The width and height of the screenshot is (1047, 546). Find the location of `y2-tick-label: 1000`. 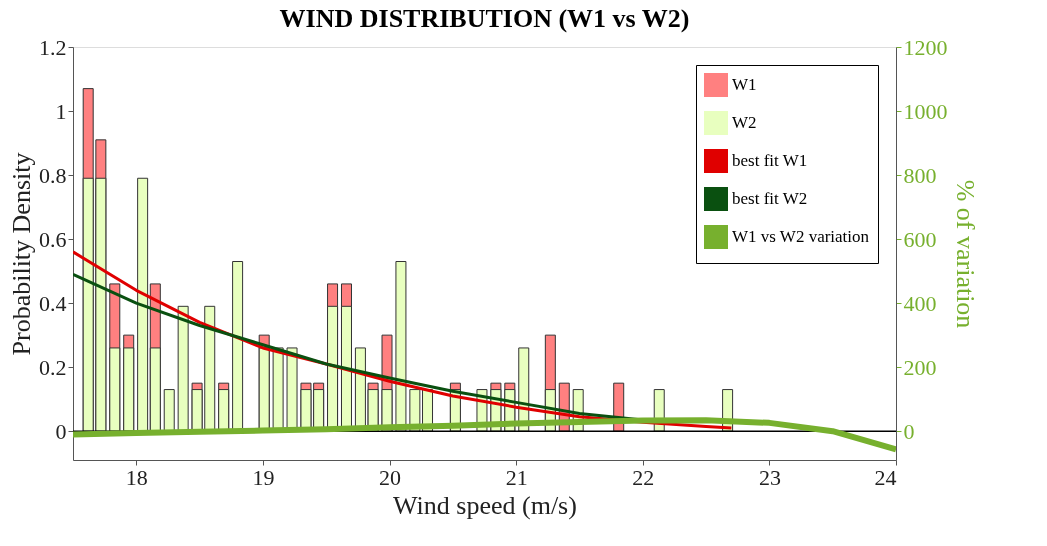

y2-tick-label: 1000 is located at coordinates (925, 111).